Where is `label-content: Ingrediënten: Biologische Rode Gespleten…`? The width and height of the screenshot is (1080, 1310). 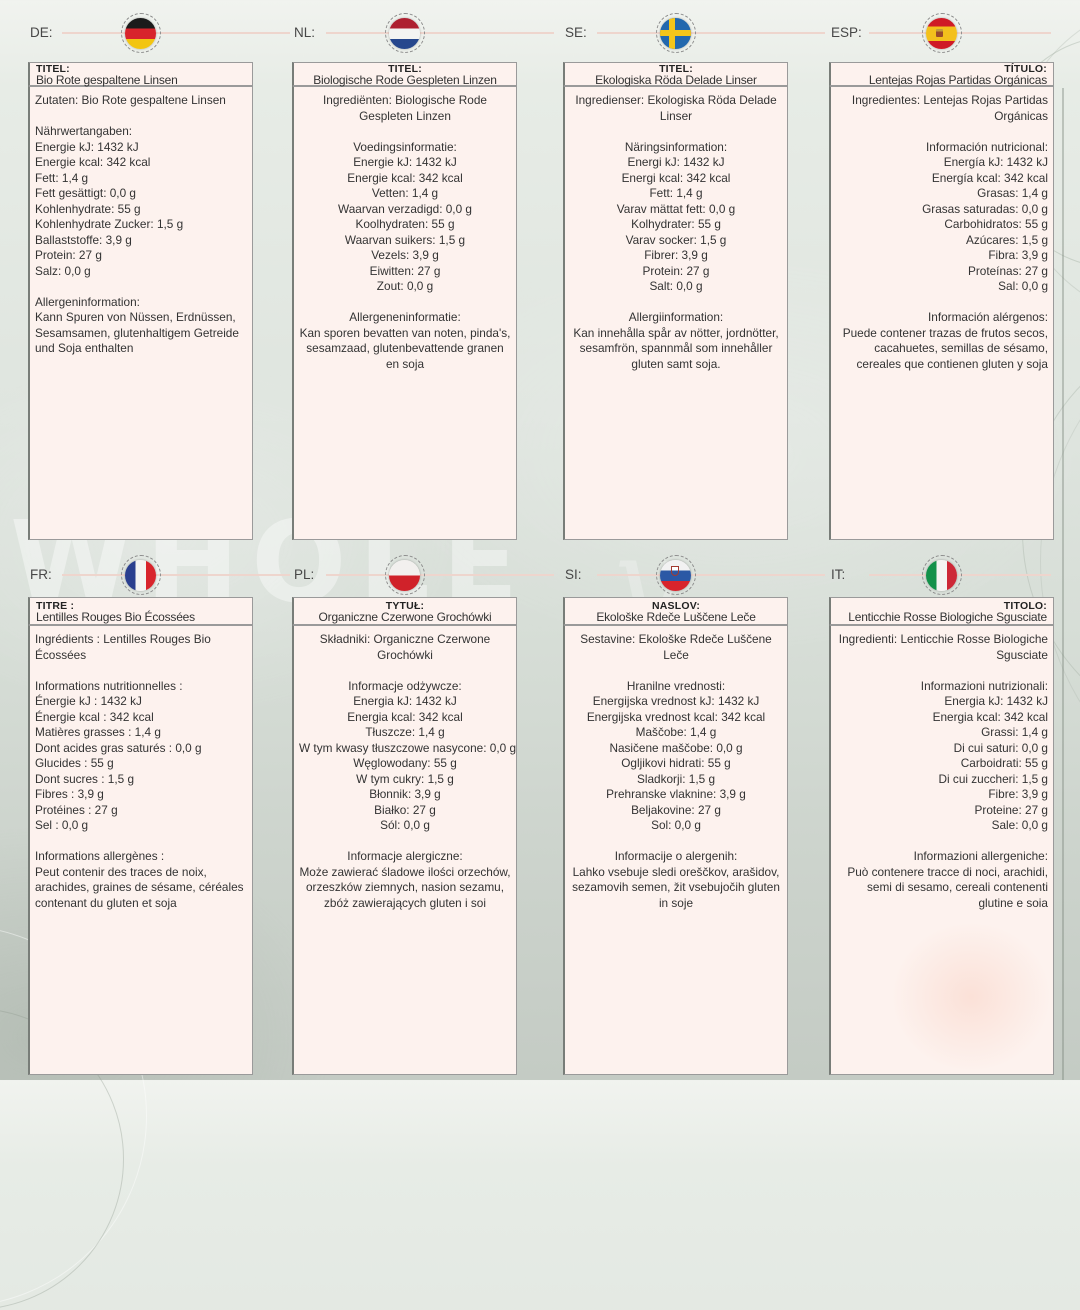 label-content: Ingrediënten: Biologische Rode Gespleten… is located at coordinates (404, 313).